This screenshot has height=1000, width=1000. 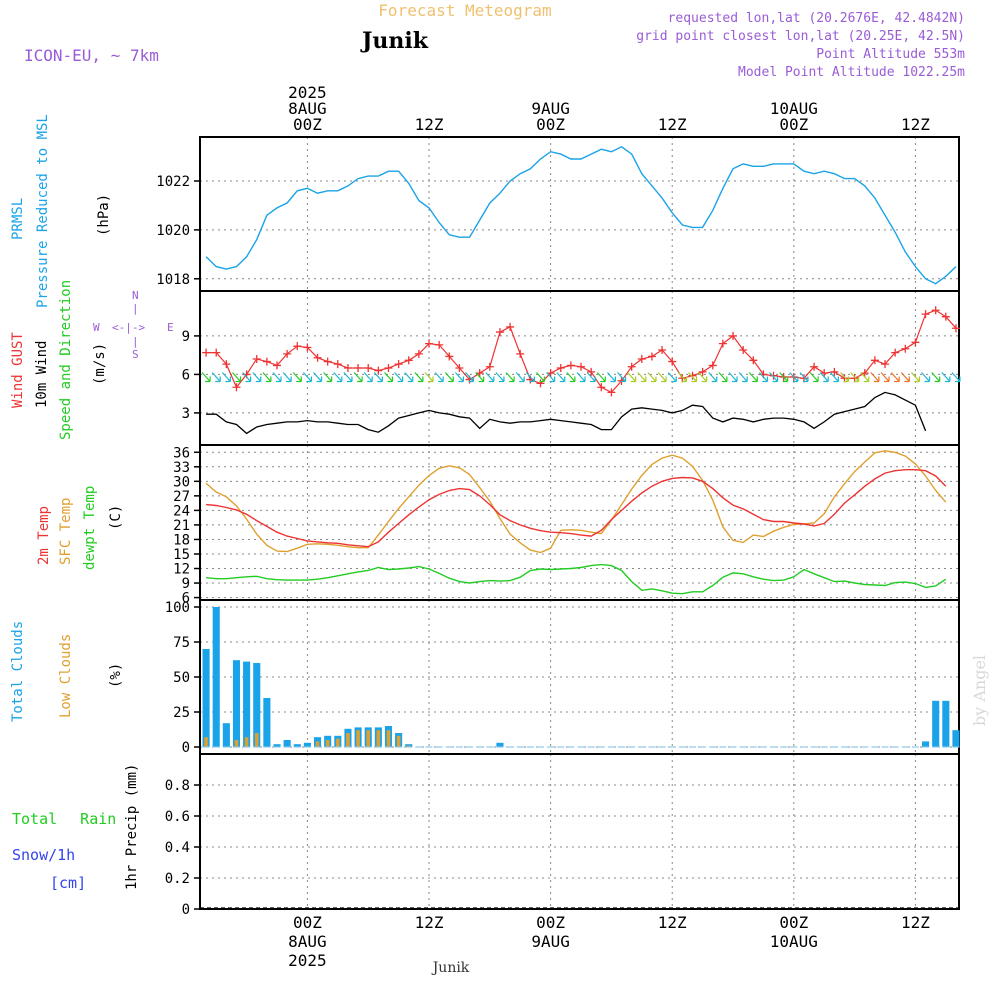 I want to click on credit-watermark: by Angel, so click(x=979, y=690).